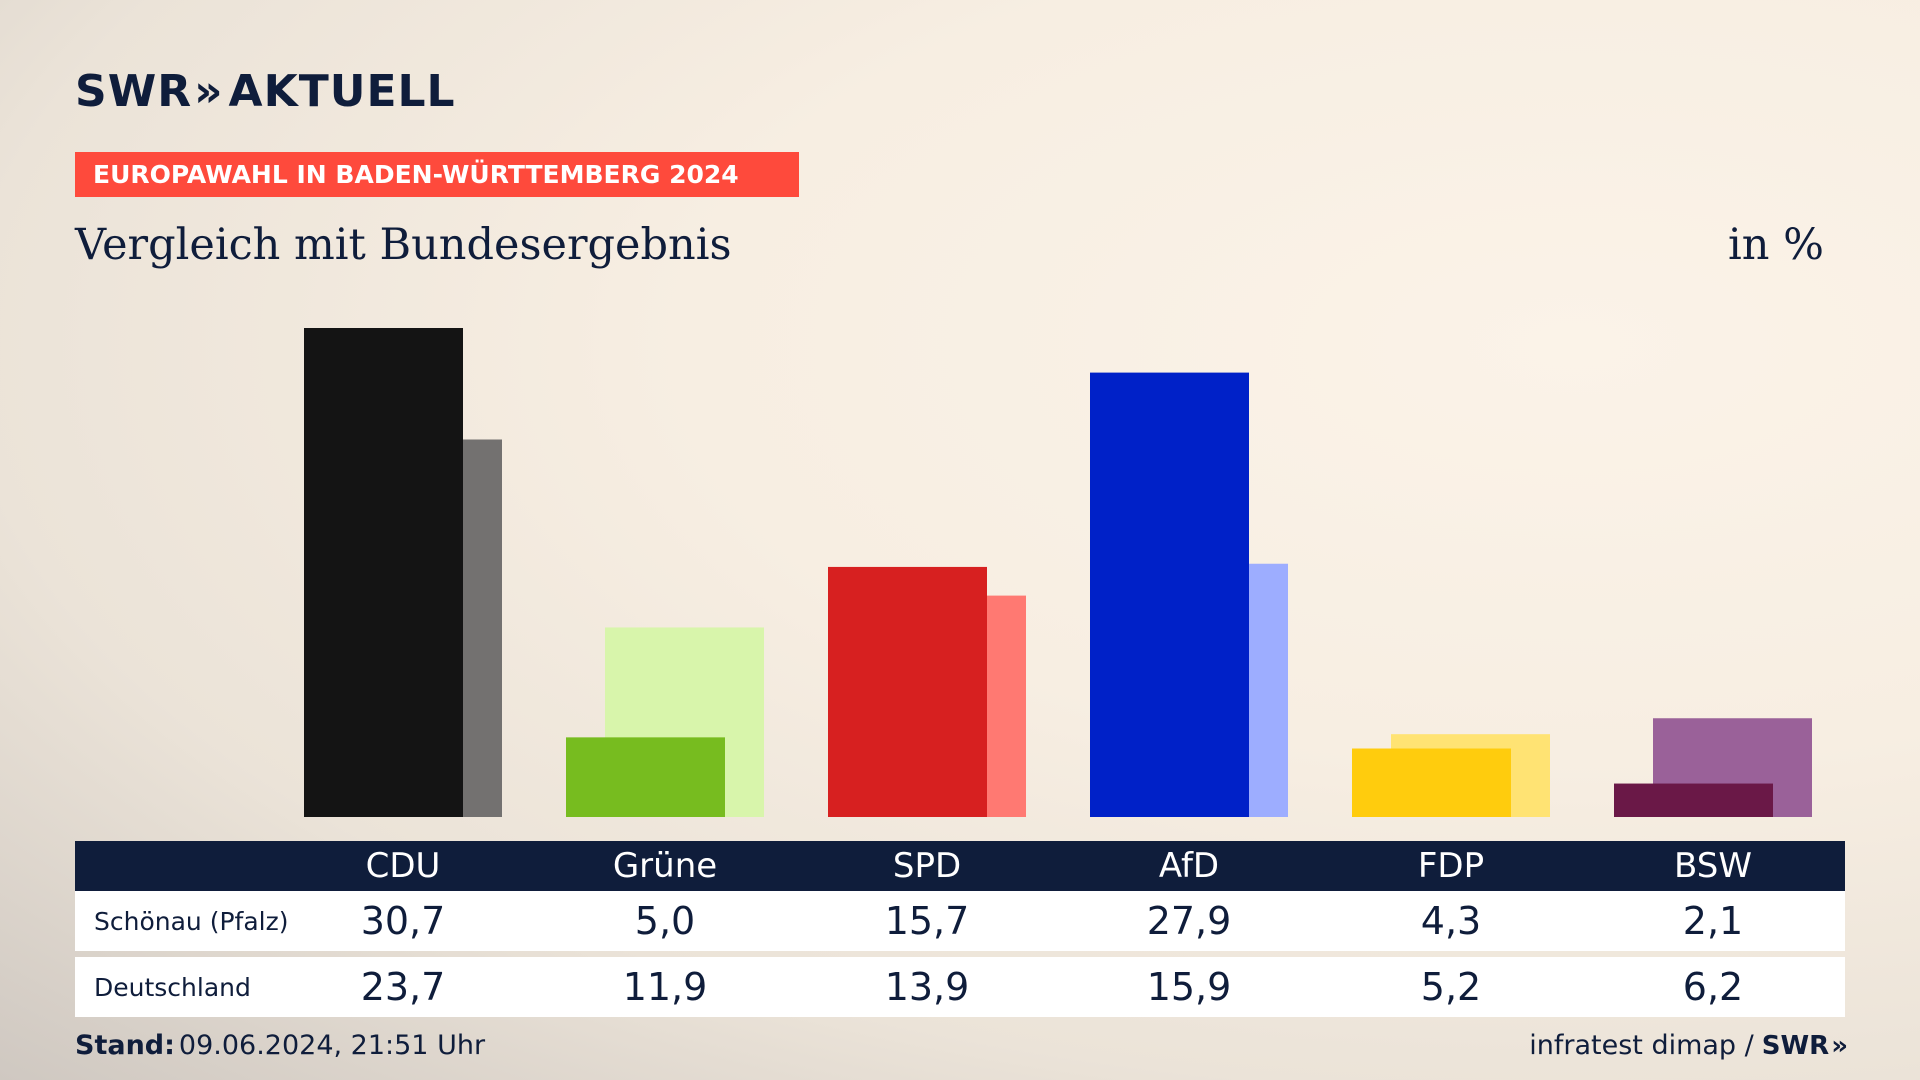 This screenshot has width=1920, height=1080. What do you see at coordinates (403, 987) in the screenshot?
I see `value-cell-cdu: 23,7` at bounding box center [403, 987].